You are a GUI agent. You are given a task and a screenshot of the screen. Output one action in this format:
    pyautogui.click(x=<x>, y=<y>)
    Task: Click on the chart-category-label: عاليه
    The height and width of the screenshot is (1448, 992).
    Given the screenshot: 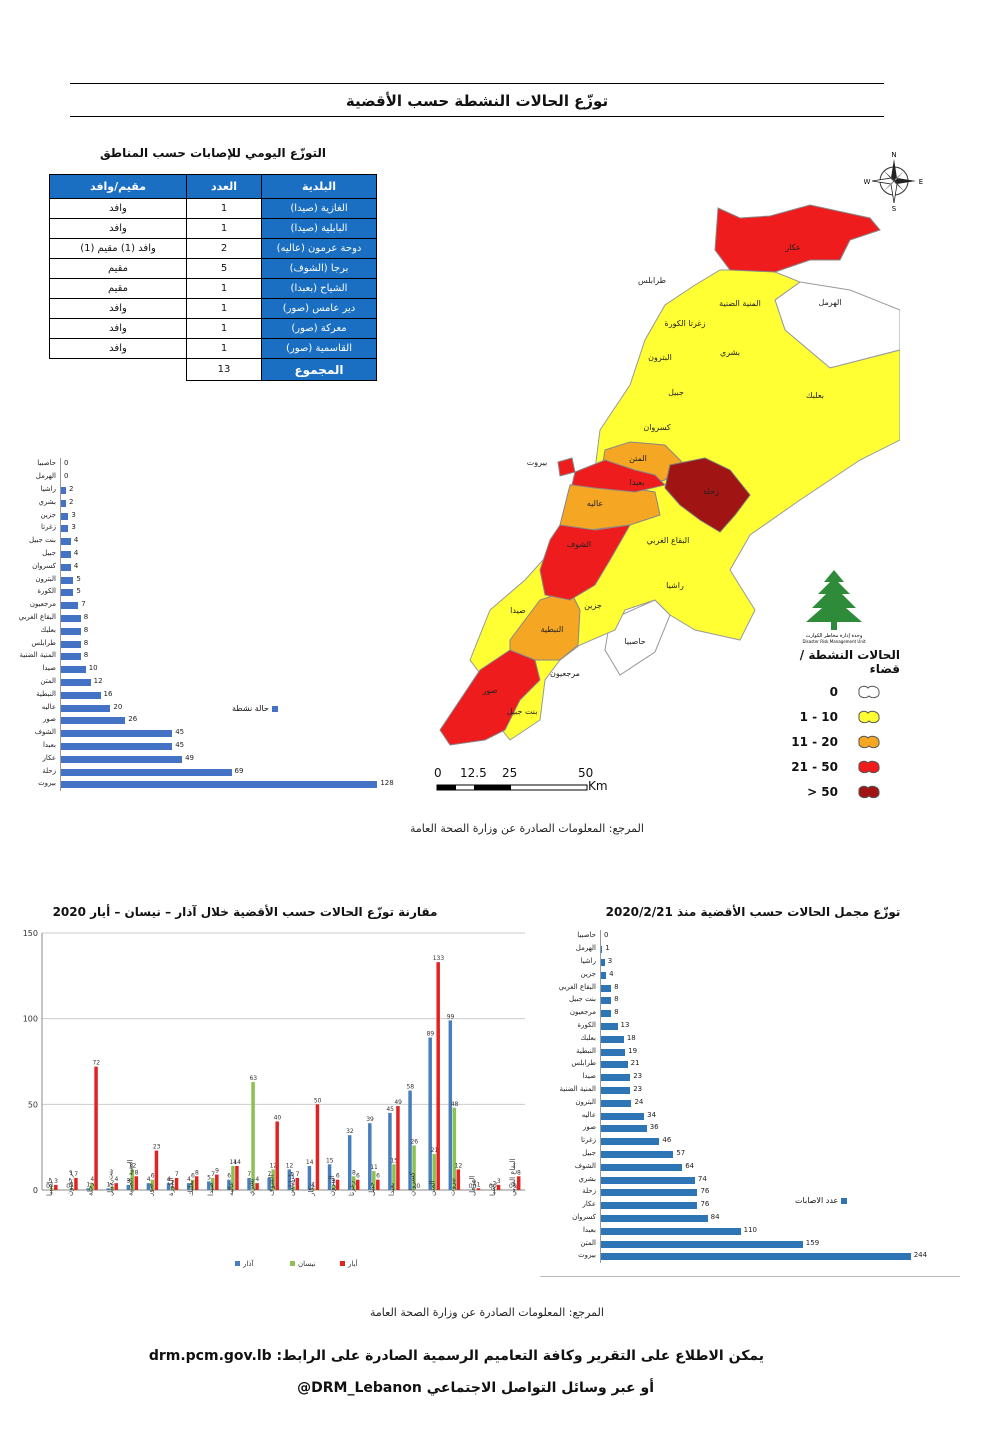 What is the action you would take?
    pyautogui.click(x=48, y=706)
    